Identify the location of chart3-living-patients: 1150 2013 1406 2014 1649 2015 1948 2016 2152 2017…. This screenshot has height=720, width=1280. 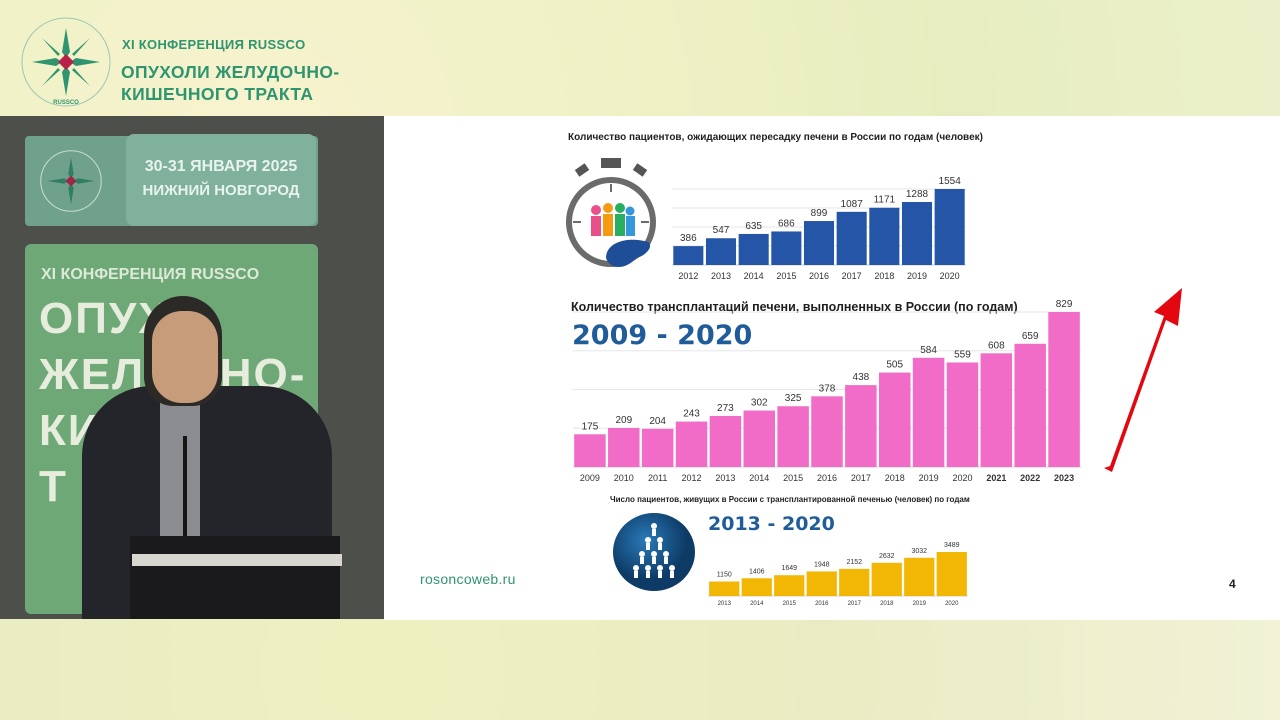
(838, 574).